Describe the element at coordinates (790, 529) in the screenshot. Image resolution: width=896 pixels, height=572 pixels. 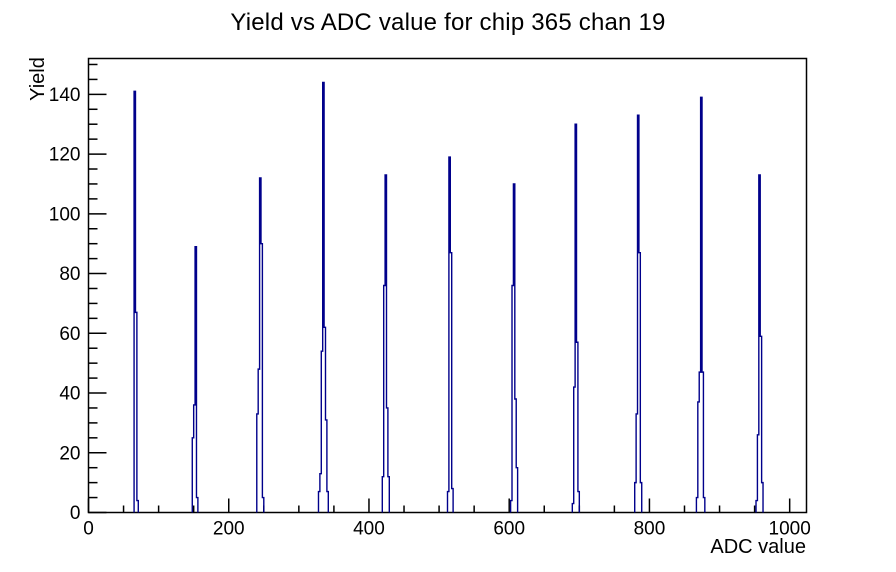
I see `x-tick-label: 1000` at that location.